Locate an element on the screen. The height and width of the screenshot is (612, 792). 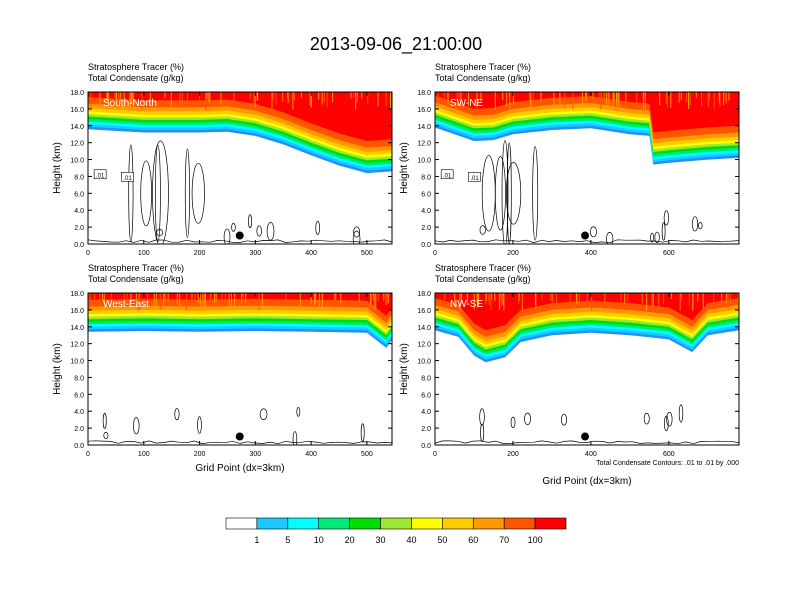
colorbar-label: 40 is located at coordinates (411, 540).